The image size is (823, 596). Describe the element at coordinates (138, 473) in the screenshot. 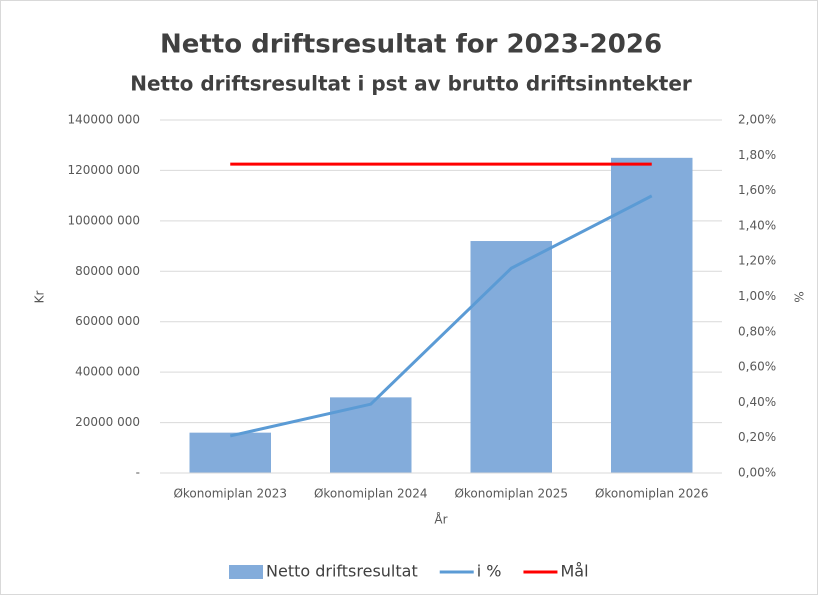

I see `y-tick-label: -` at that location.